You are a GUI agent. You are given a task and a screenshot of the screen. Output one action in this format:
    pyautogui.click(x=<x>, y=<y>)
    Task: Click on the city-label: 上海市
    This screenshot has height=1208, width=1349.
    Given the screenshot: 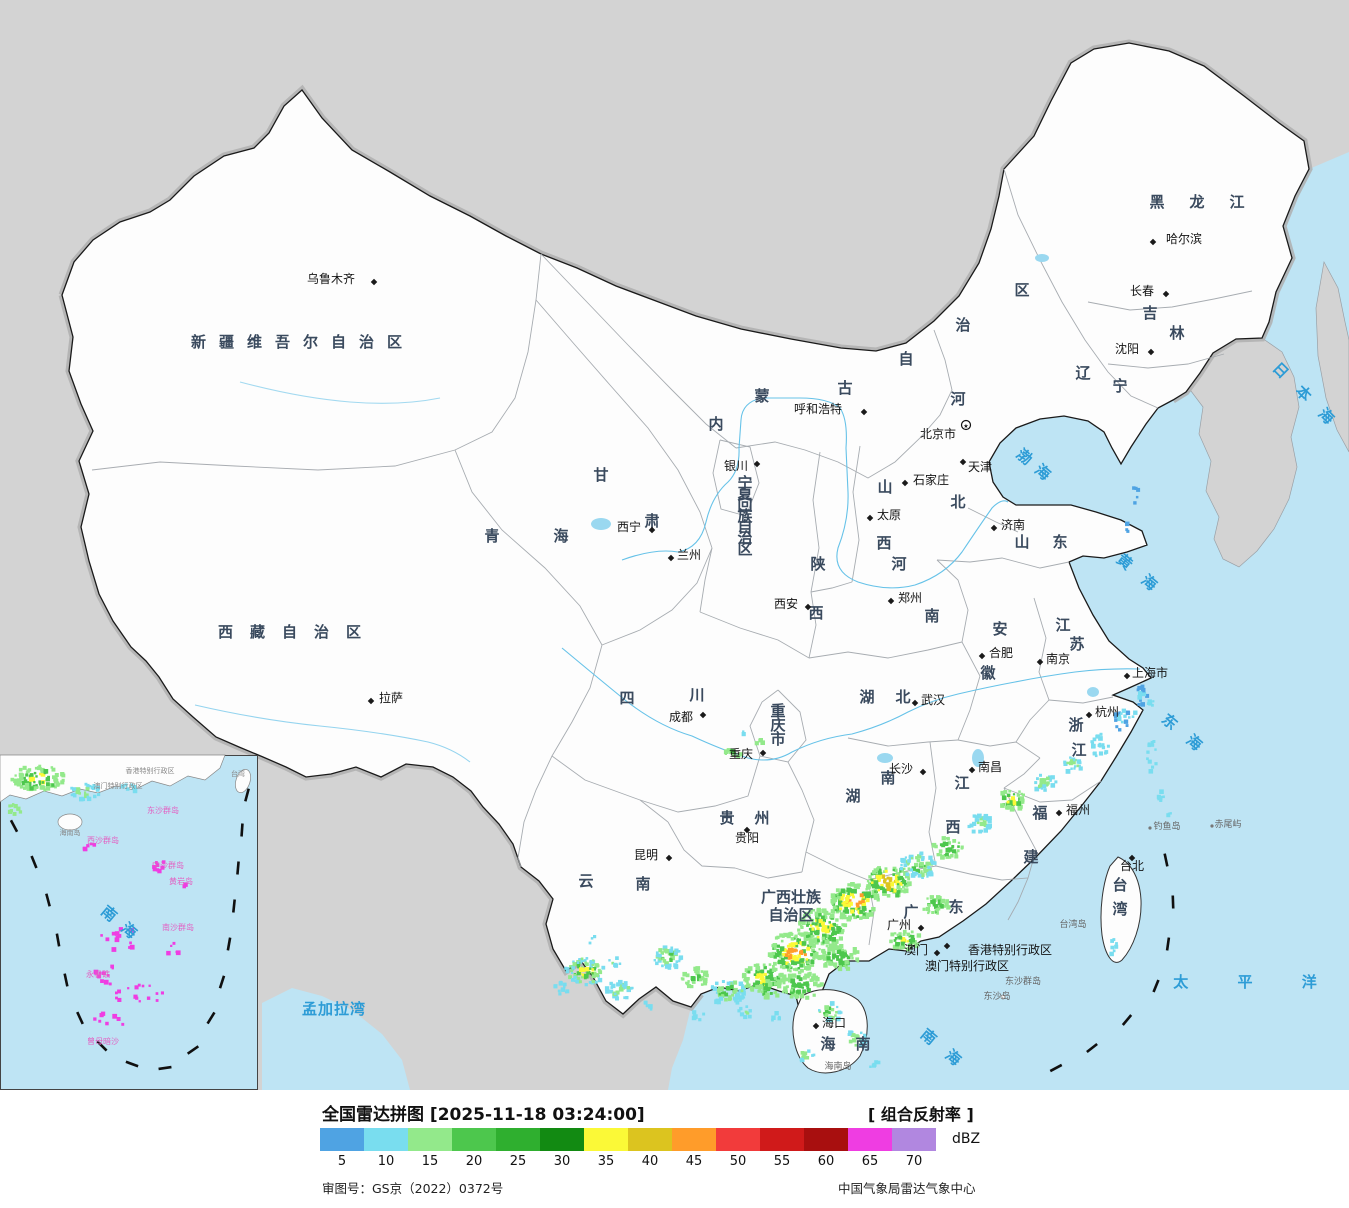 What is the action you would take?
    pyautogui.click(x=1150, y=672)
    